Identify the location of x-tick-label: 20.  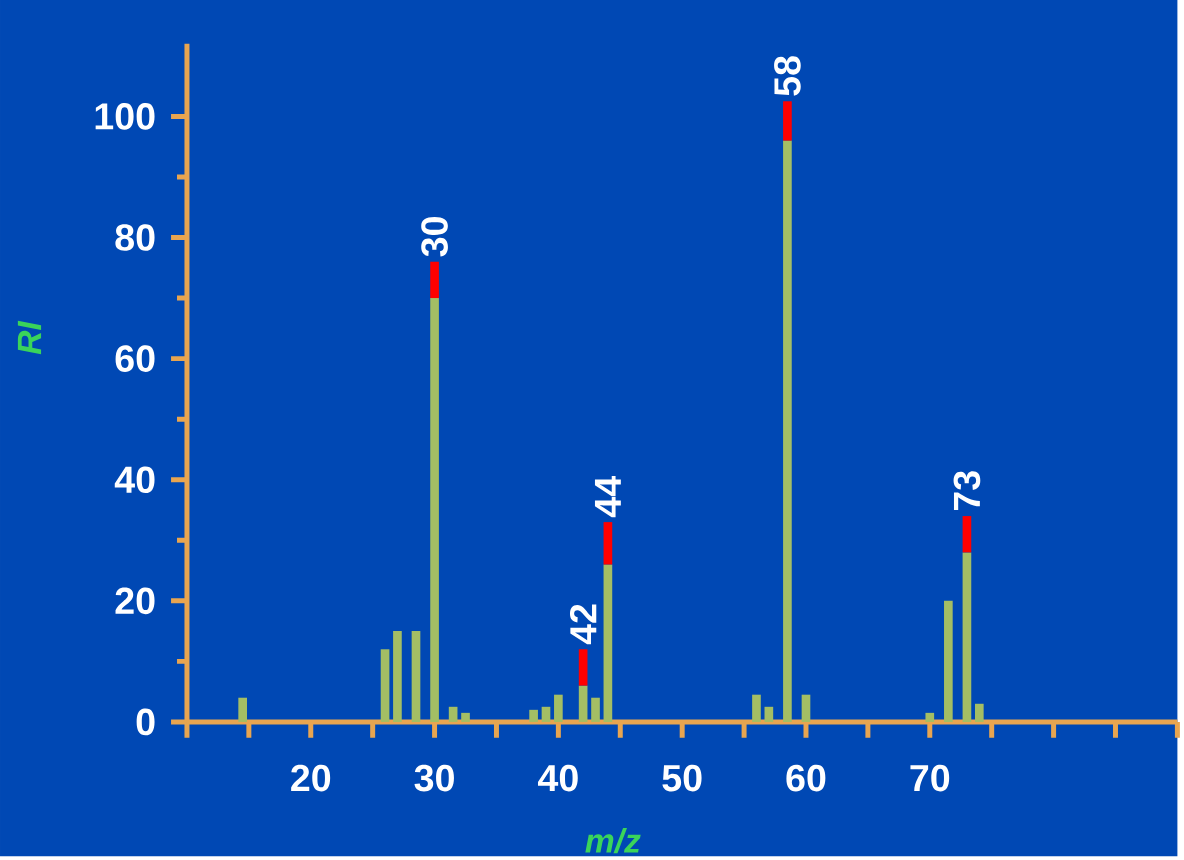
(311, 778).